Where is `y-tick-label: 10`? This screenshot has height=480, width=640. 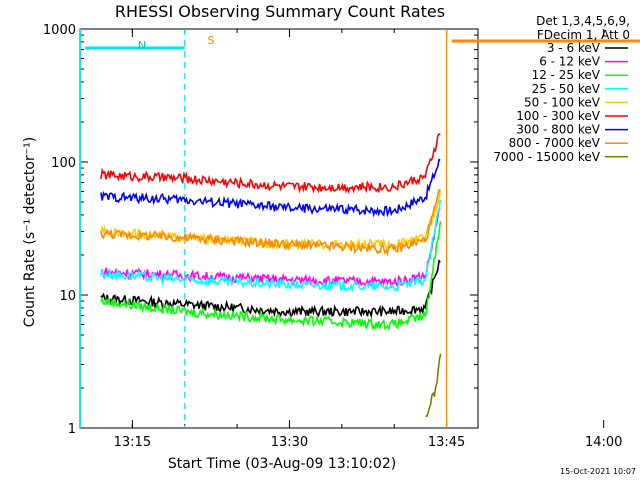 y-tick-label: 10 is located at coordinates (67, 296).